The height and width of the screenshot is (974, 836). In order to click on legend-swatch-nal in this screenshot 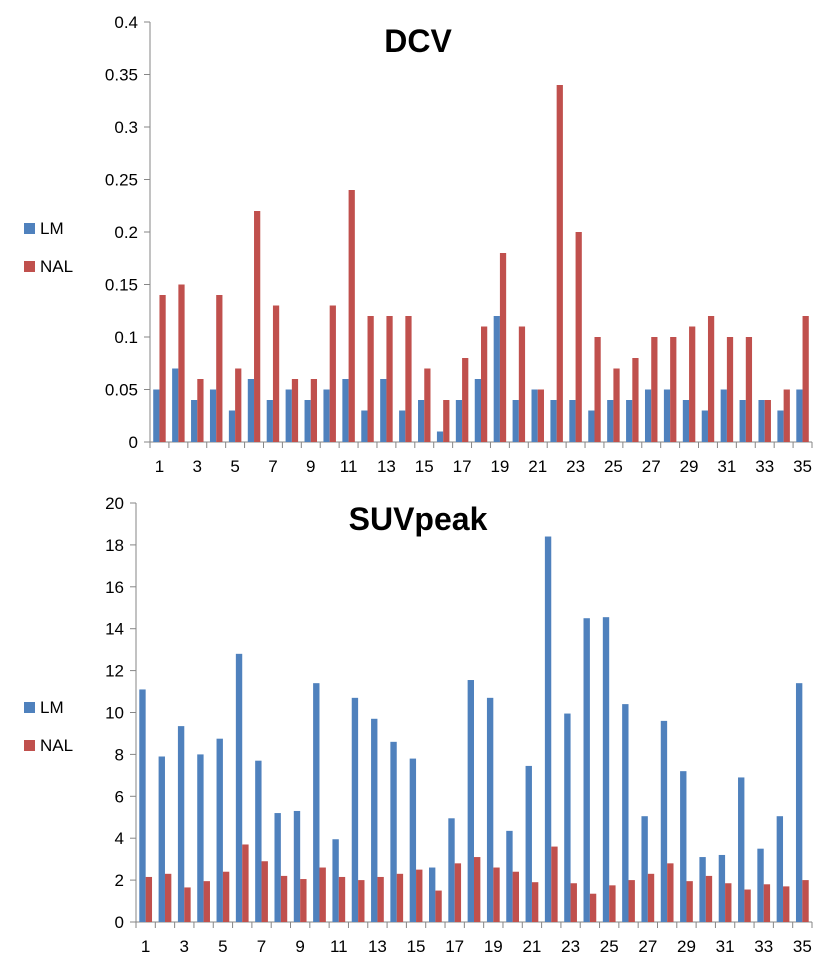, I will do `click(29, 266)`.